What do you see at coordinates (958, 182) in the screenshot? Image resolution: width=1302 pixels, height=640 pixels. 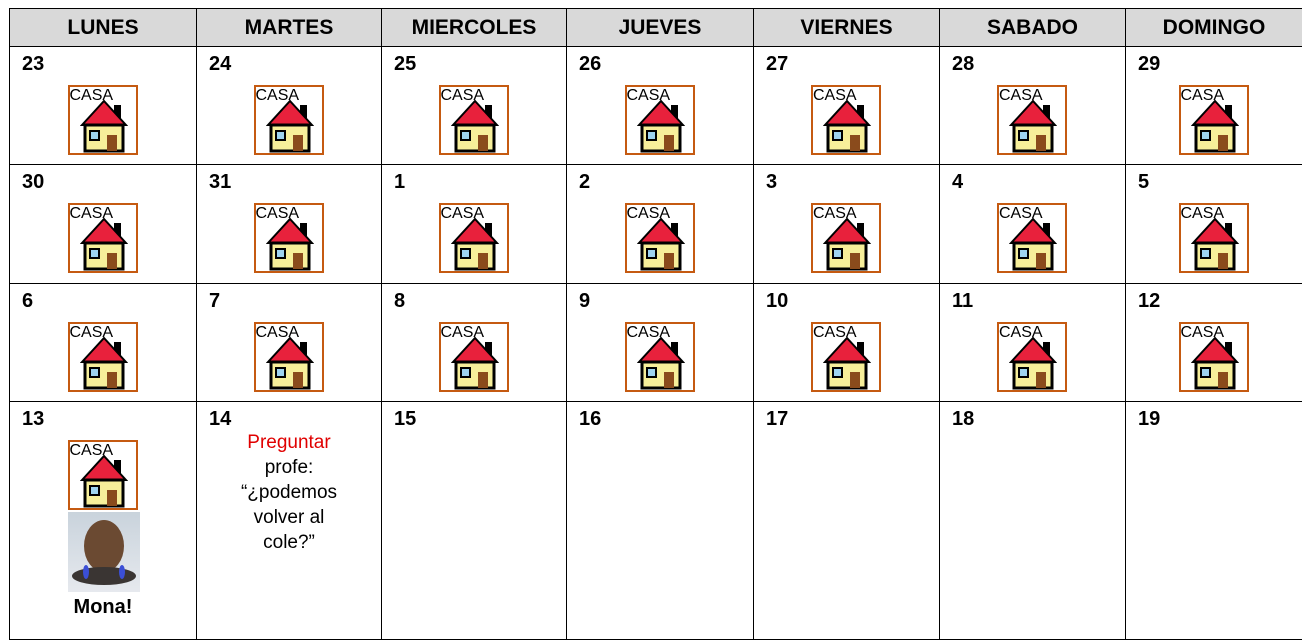 I see `day-number: 4` at bounding box center [958, 182].